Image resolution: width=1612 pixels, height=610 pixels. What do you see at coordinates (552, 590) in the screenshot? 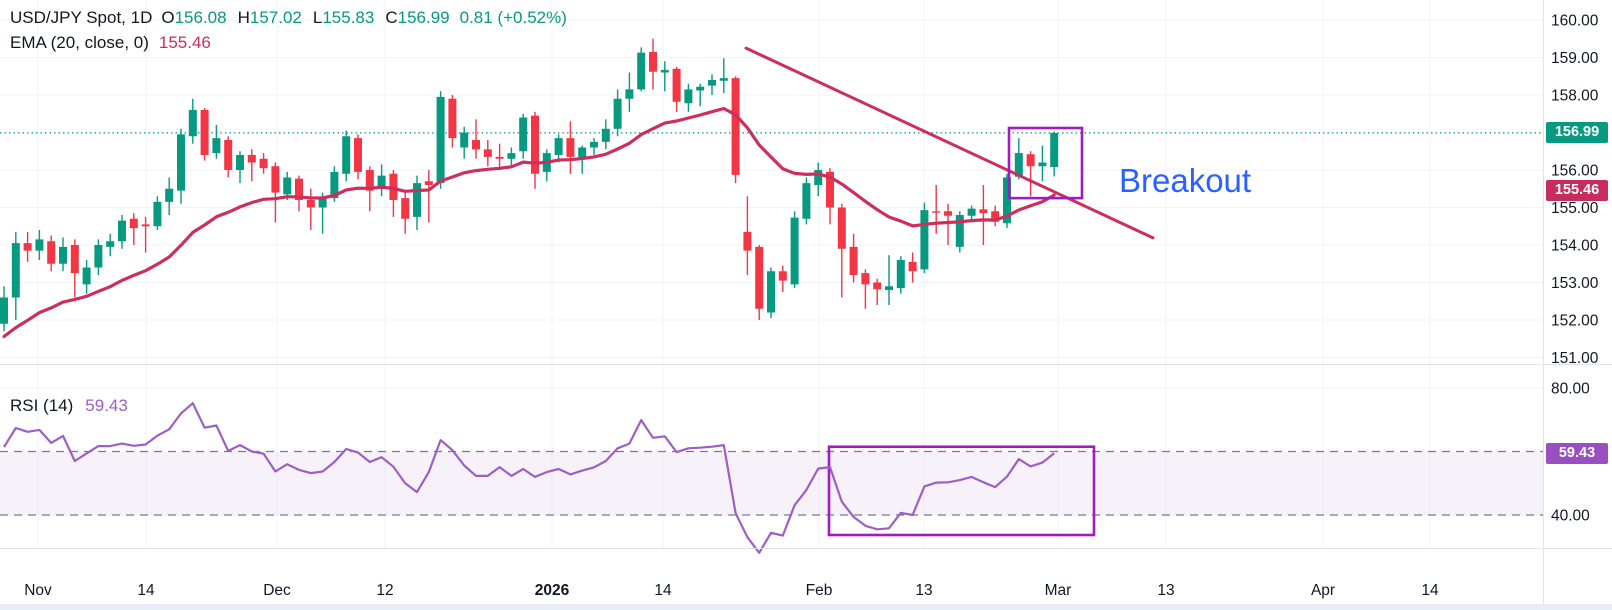
I see `time-axis-label: 2026` at bounding box center [552, 590].